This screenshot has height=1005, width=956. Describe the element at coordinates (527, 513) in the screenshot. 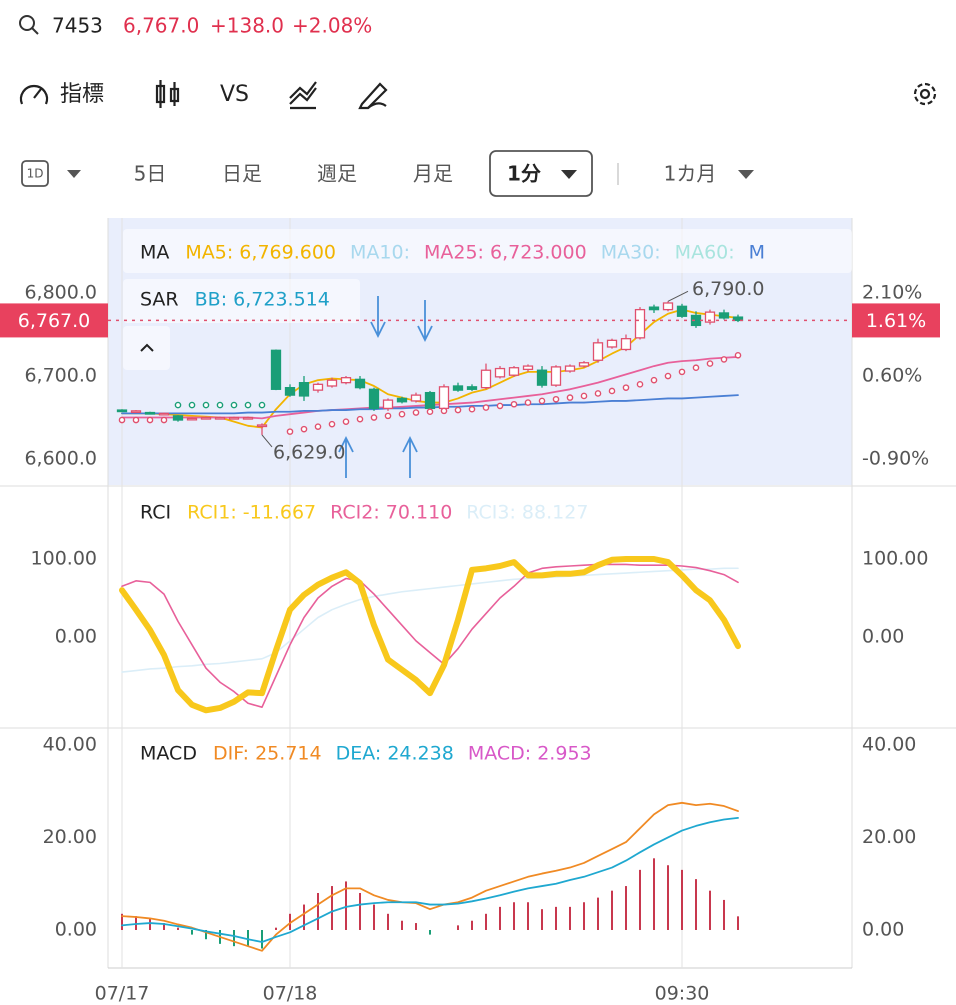

I see `legend-item: RCI3: 88.127` at that location.